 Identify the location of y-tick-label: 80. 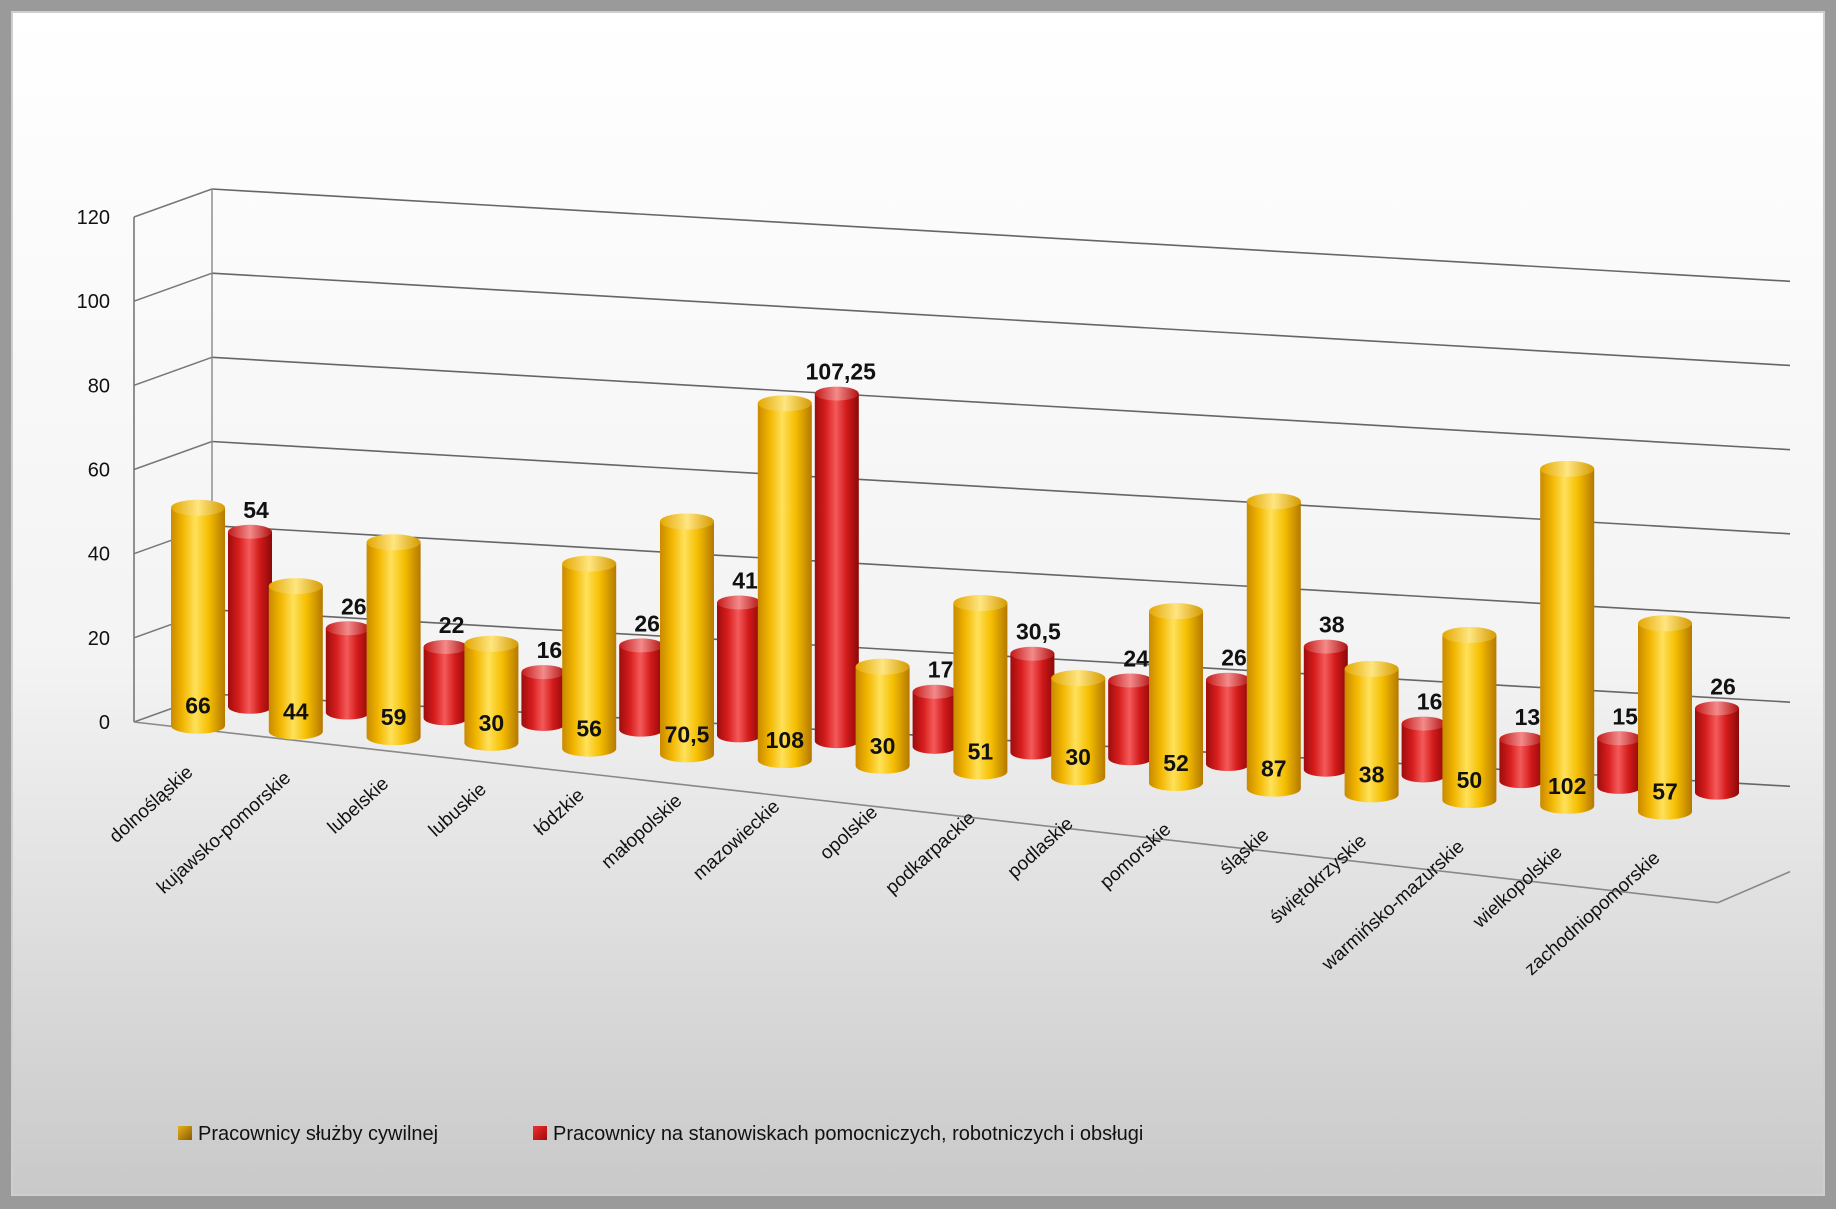
(99, 386).